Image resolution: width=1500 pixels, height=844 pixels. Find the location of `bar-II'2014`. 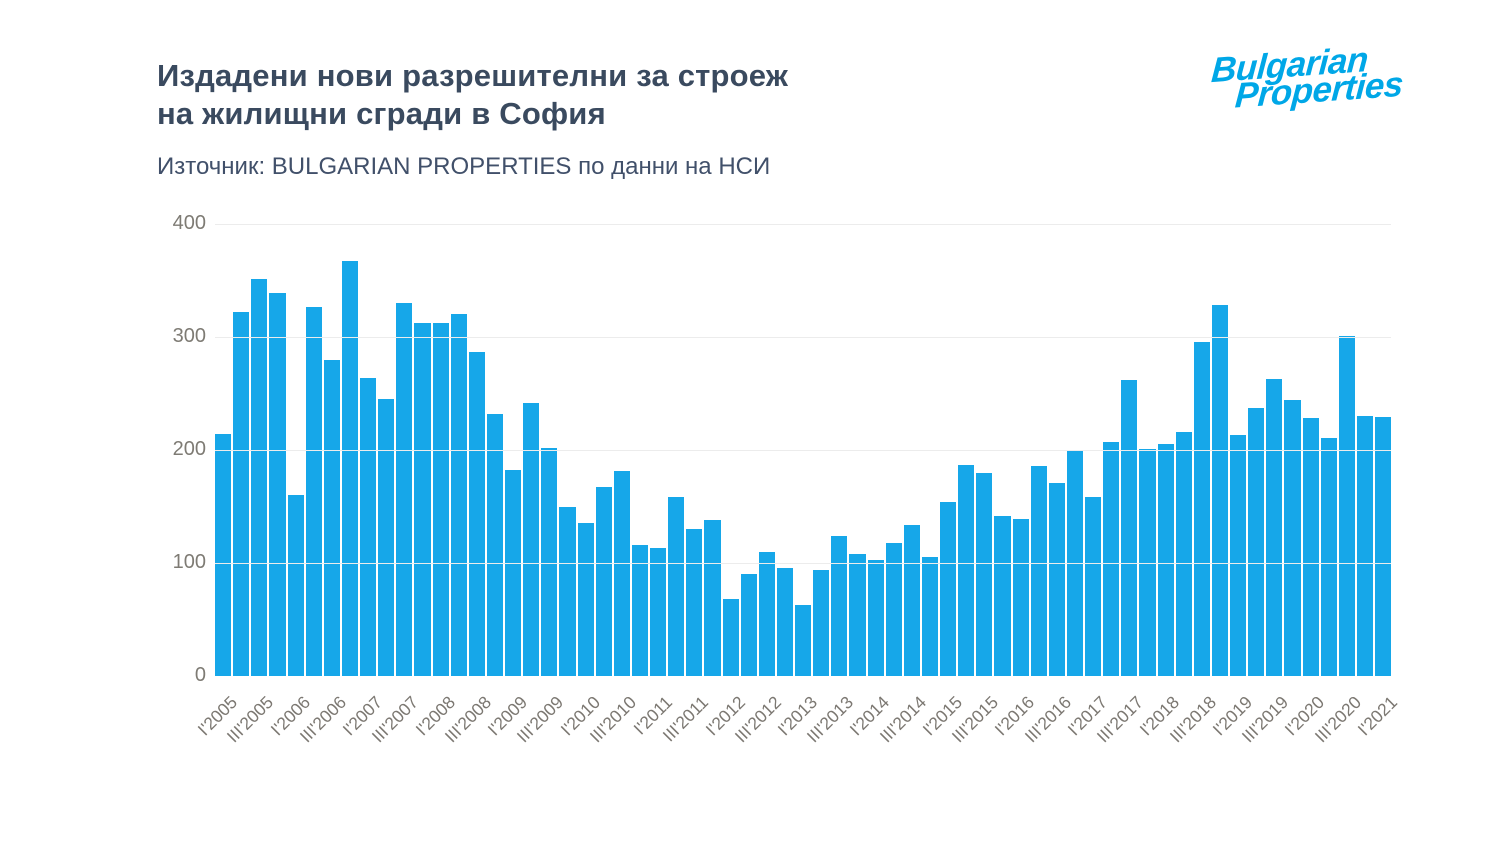

bar-II'2014 is located at coordinates (893, 609).